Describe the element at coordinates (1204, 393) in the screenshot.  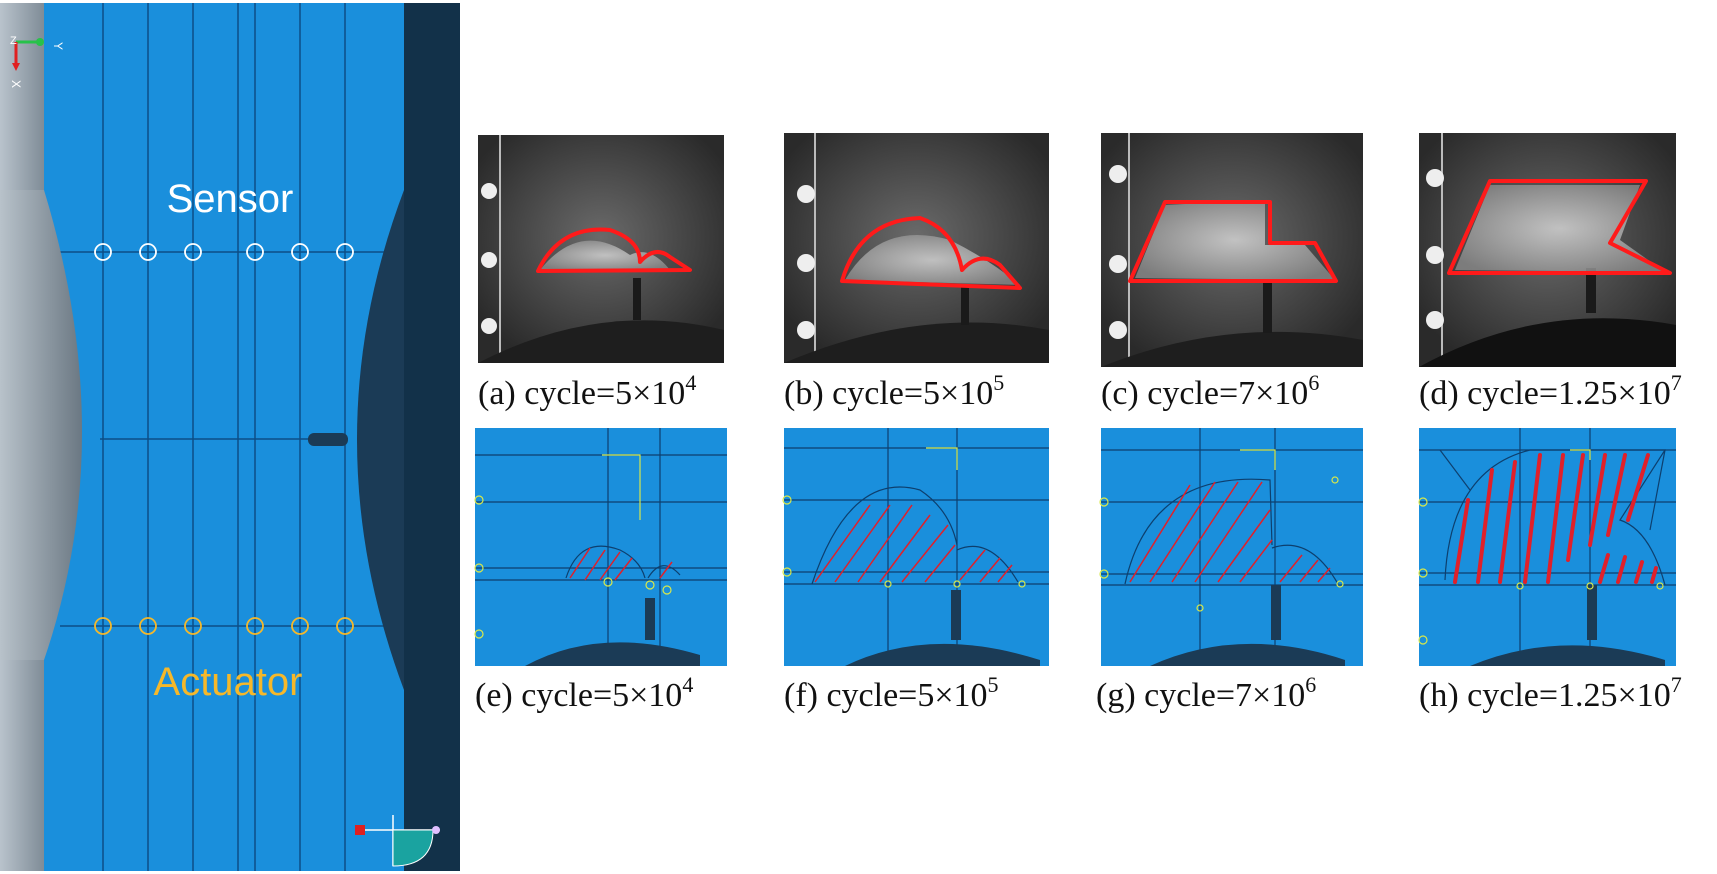
I see `caption-main: (c) cycle=7×10` at that location.